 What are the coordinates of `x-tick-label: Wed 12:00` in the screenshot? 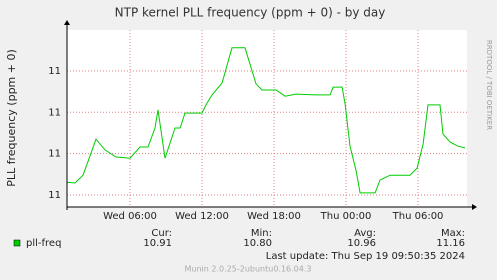 It's located at (202, 216).